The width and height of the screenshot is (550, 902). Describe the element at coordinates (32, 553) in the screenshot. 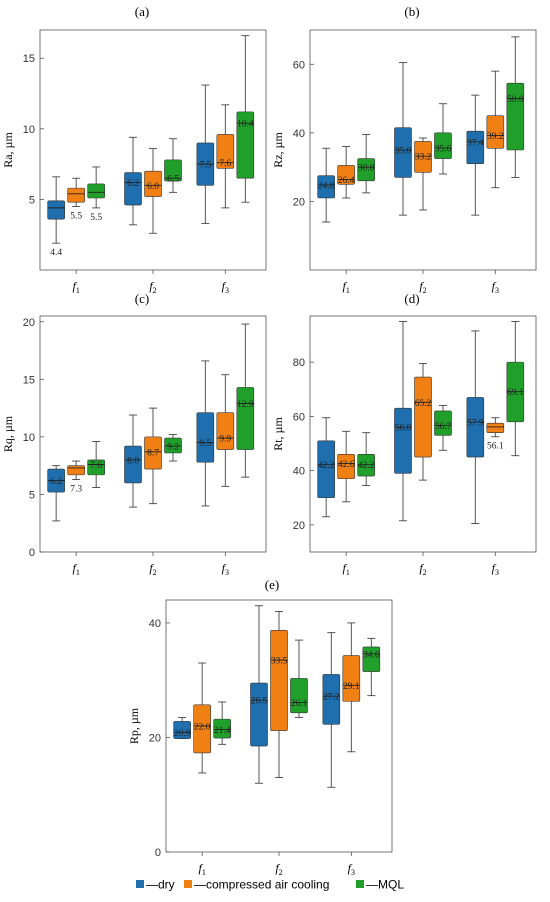

I see `y-tick-label: 0` at that location.